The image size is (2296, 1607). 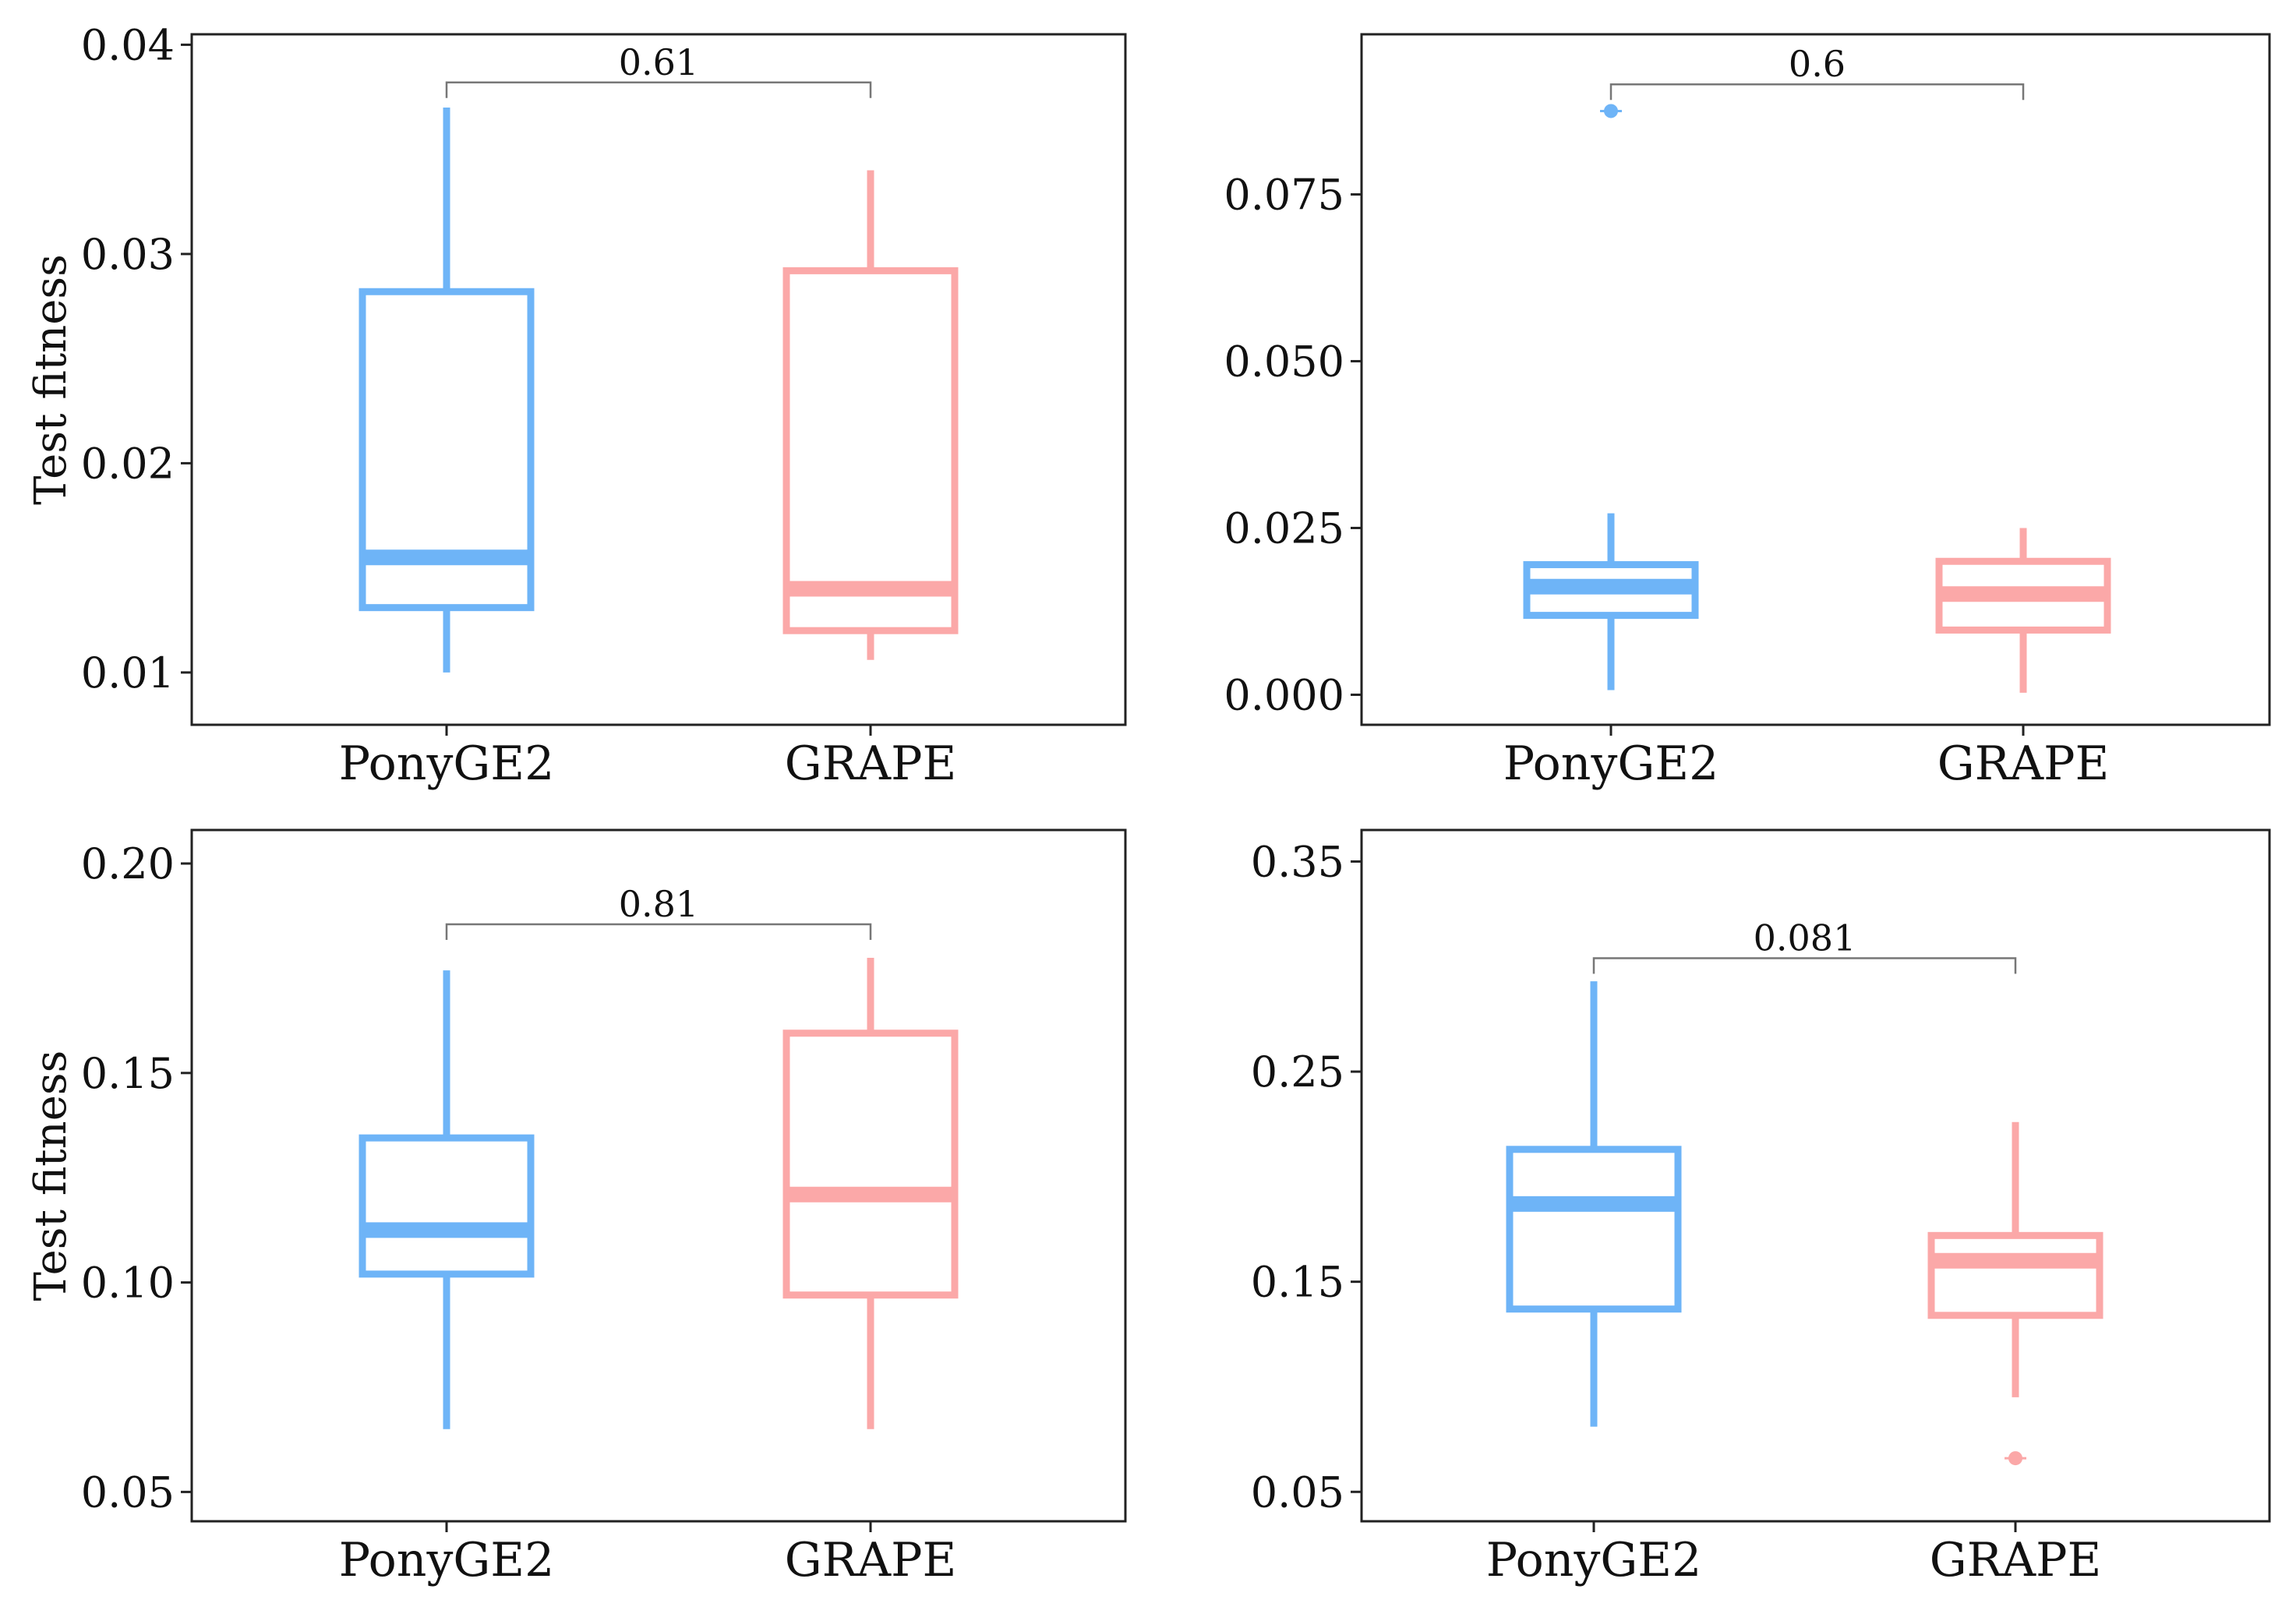 What do you see at coordinates (658, 62) in the screenshot?
I see `p-value-label: 0.61` at bounding box center [658, 62].